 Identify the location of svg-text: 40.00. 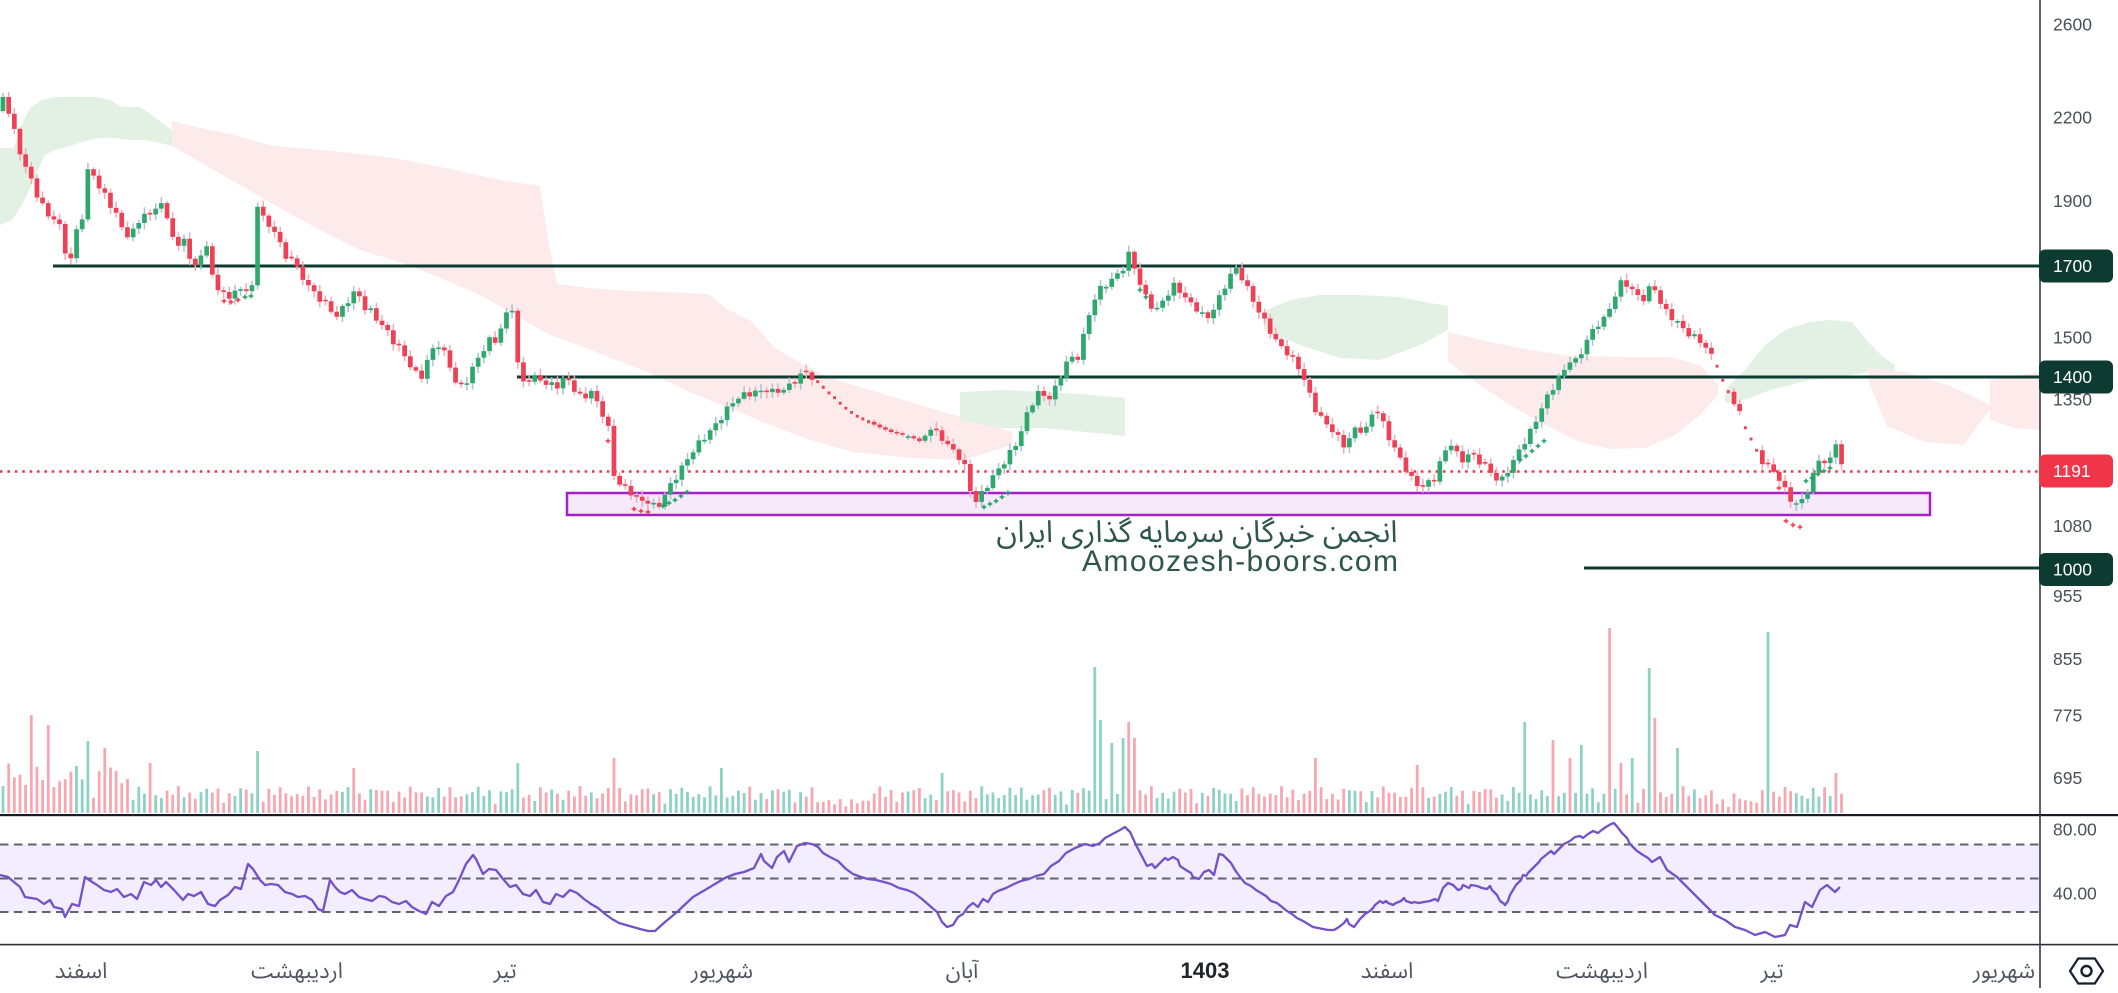
(2075, 894).